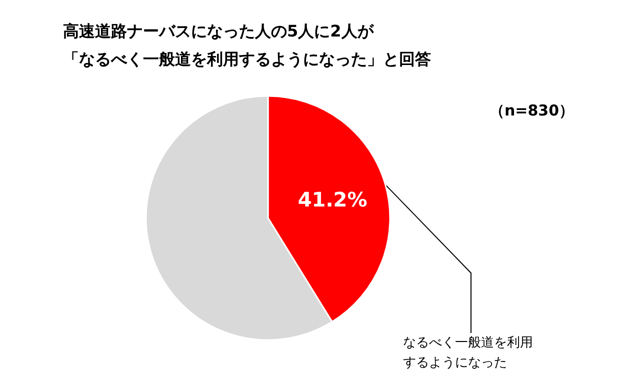 This screenshot has width=622, height=387. I want to click on chart-title: 高速道路ナーバスになった人の5人に2人が, so click(218, 31).